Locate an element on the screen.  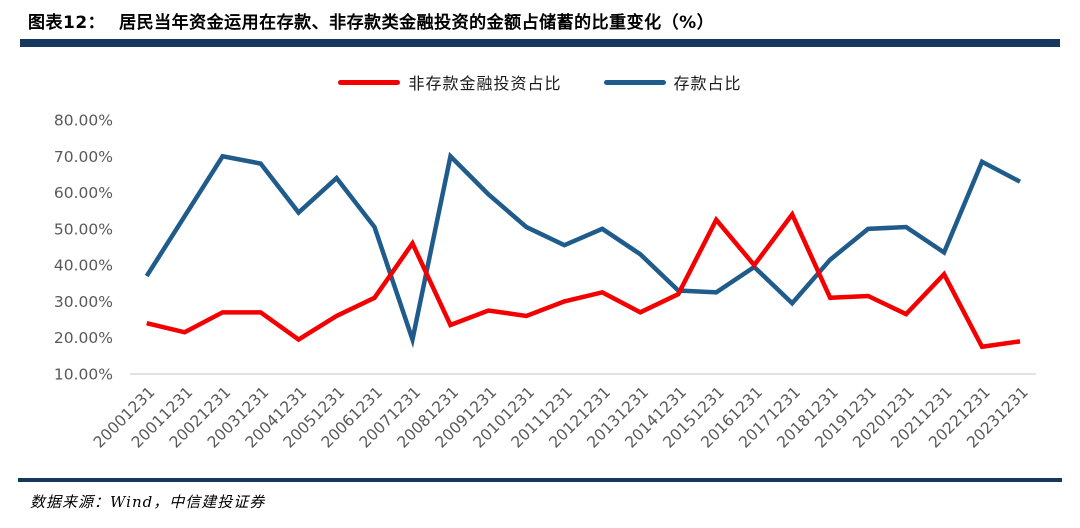
title-divider-bar is located at coordinates (540, 43).